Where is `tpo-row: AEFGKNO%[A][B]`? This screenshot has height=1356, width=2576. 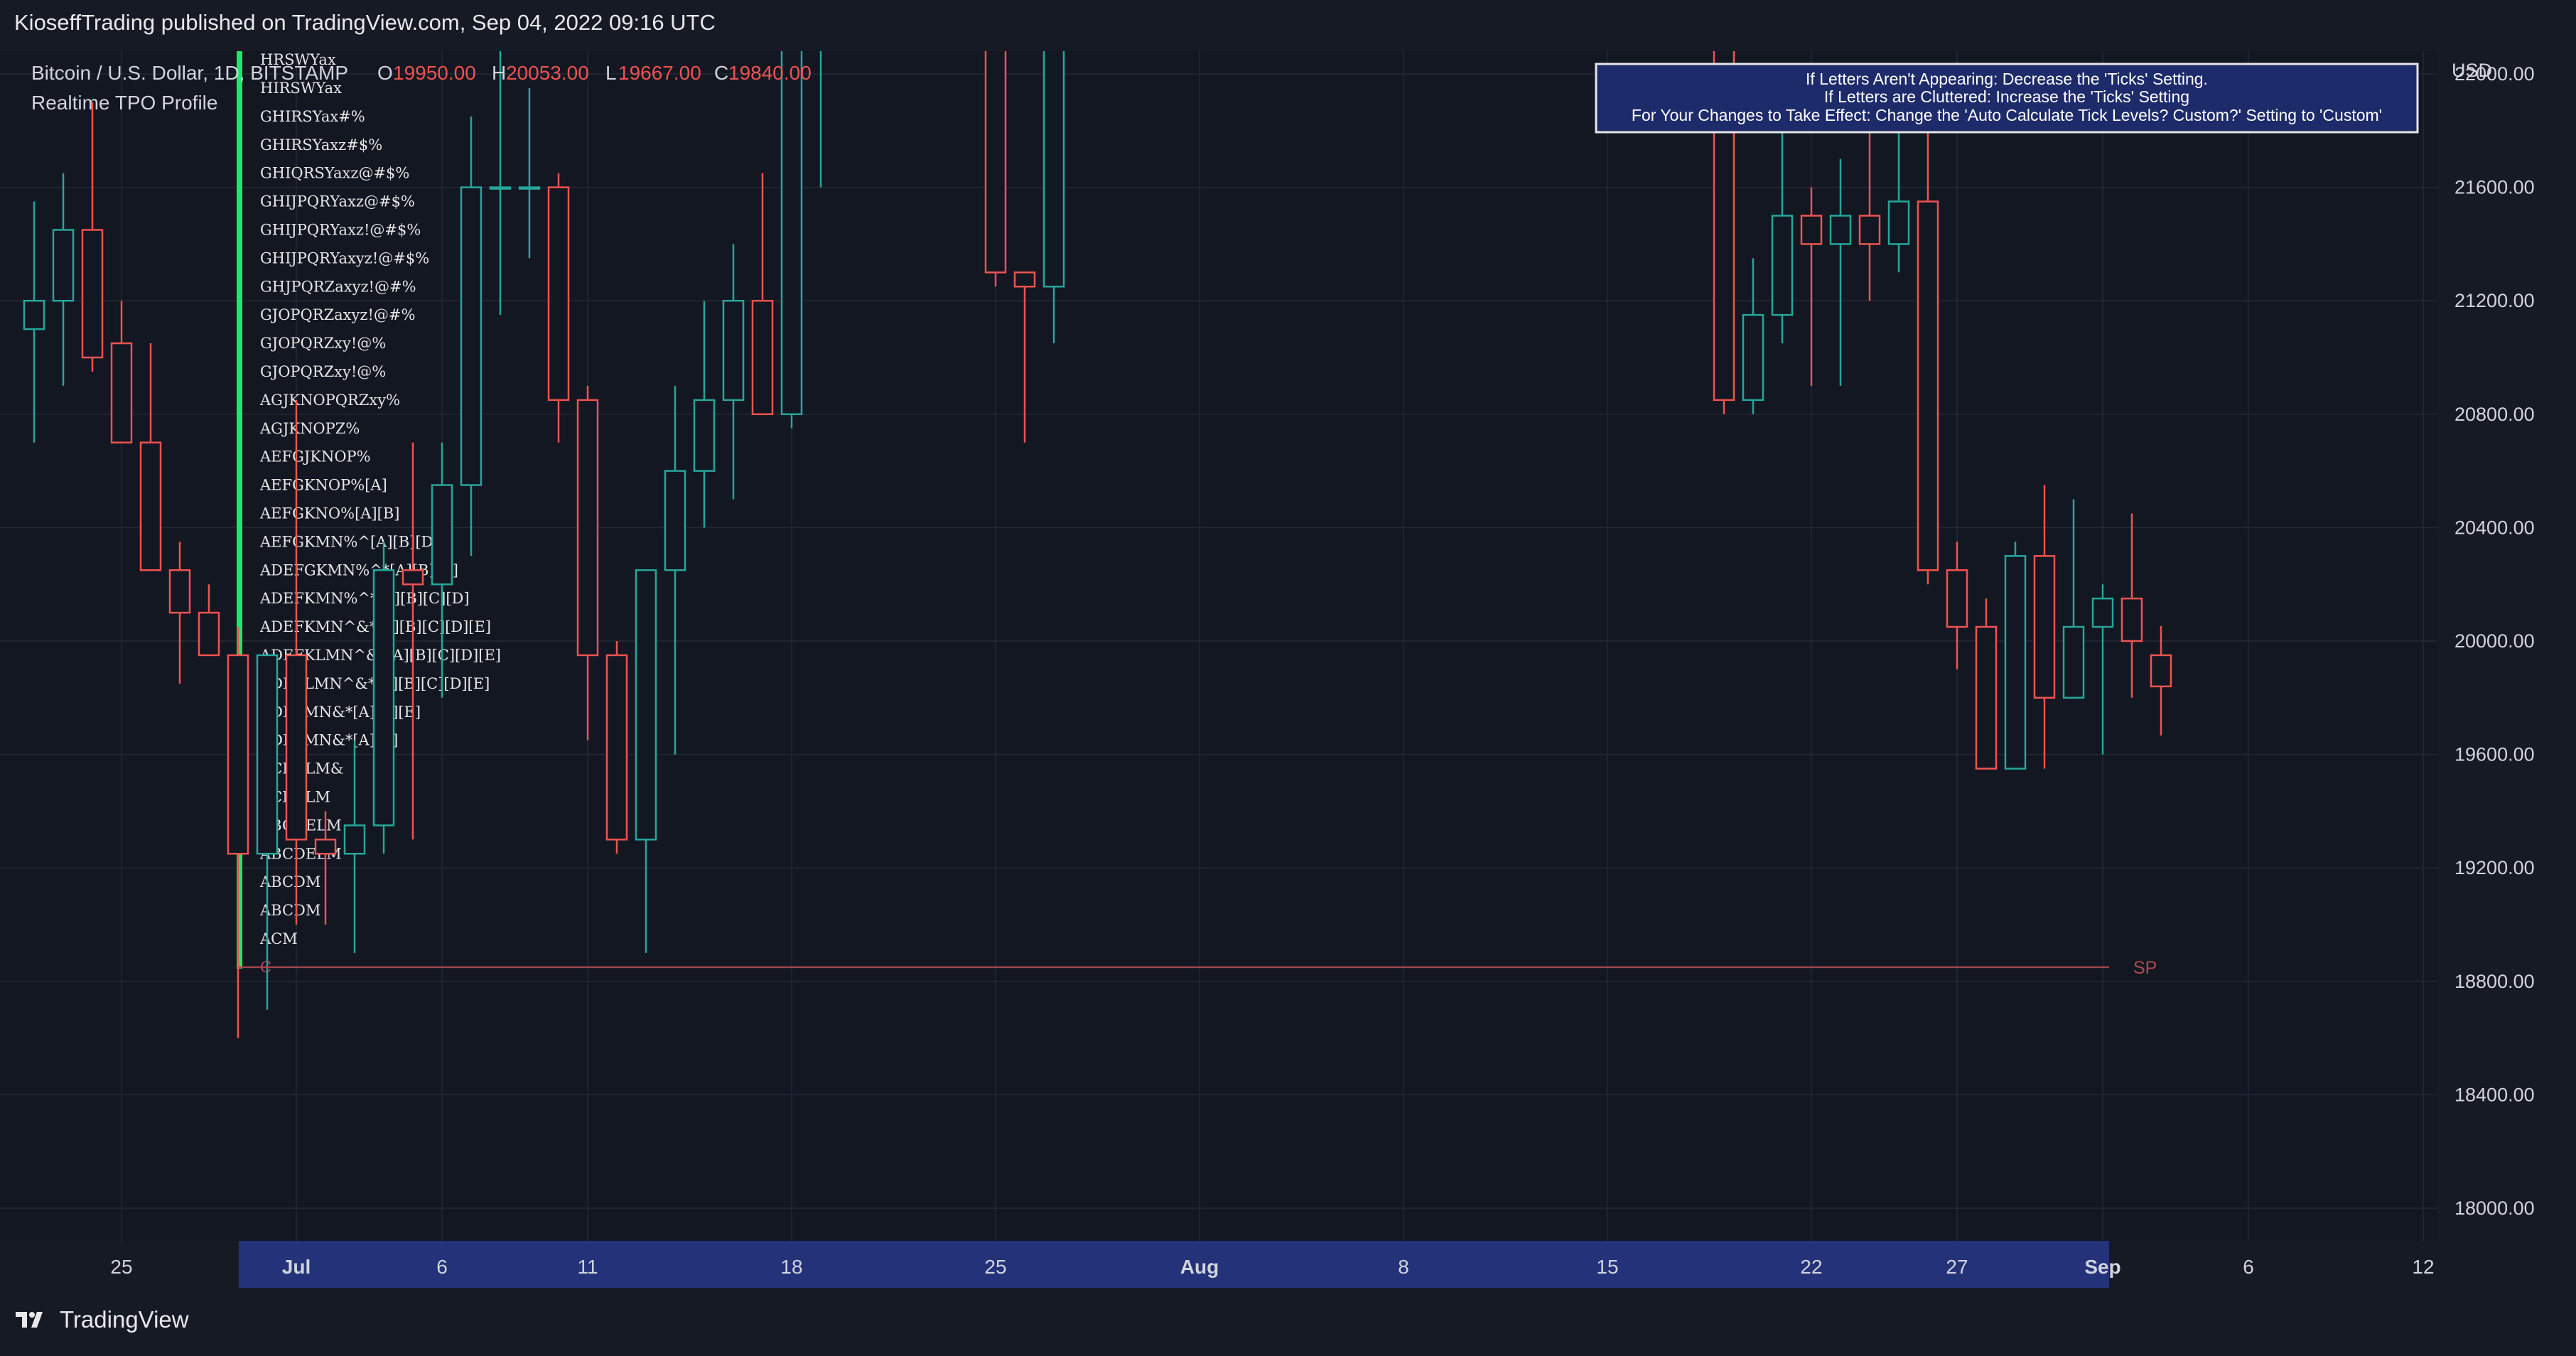 tpo-row: AEFGKNO%[A][B] is located at coordinates (329, 513).